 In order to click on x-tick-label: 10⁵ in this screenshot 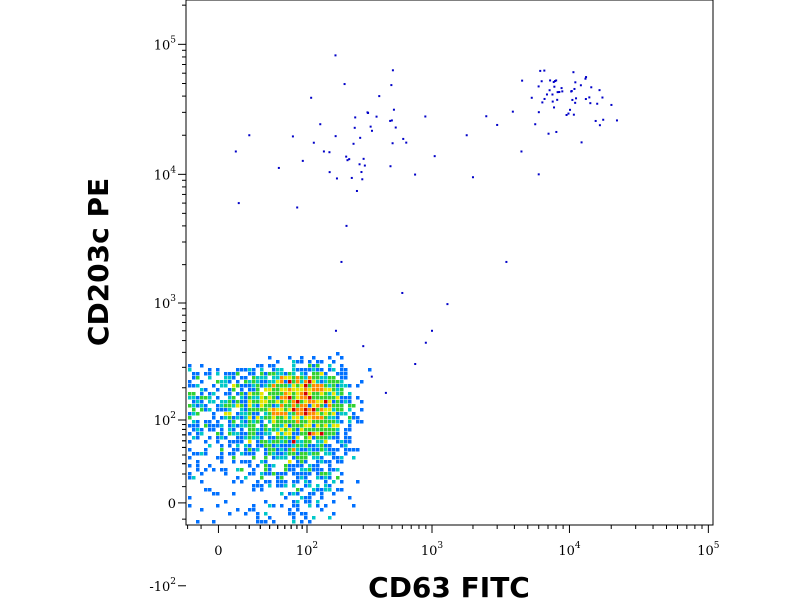, I will do `click(708, 550)`.